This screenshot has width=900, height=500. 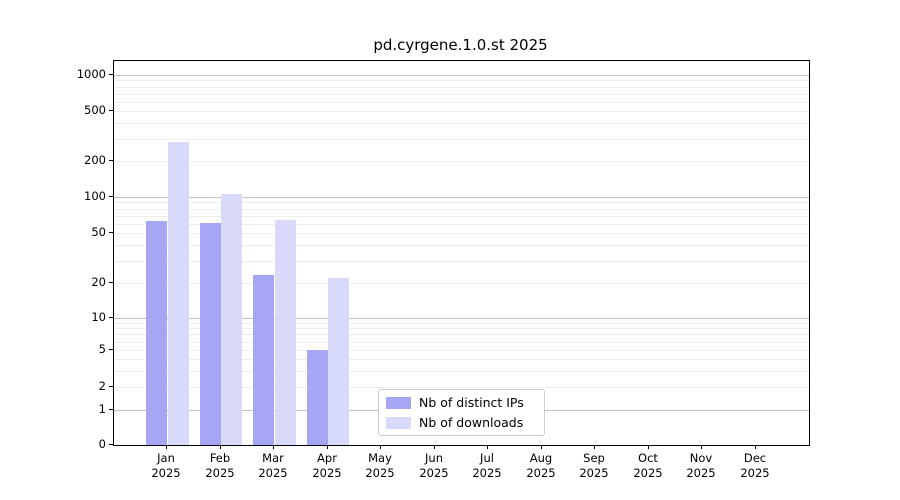 I want to click on bar-downloads-feb, so click(x=231, y=319).